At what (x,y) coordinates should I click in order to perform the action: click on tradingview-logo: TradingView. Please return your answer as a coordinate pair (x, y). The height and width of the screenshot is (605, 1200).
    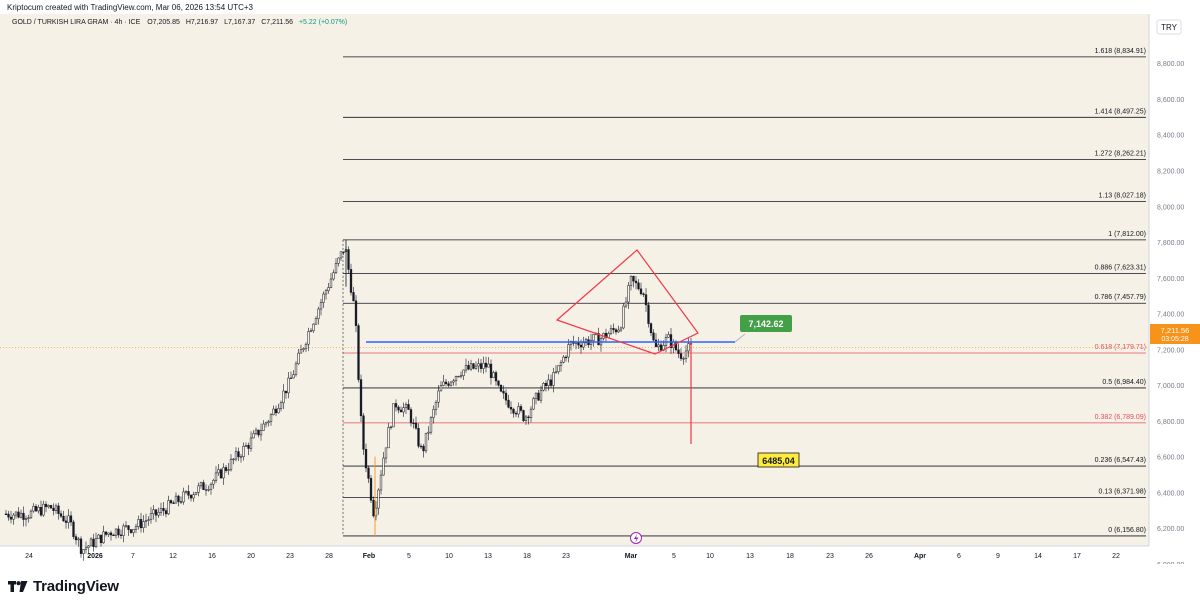
    Looking at the image, I should click on (63, 586).